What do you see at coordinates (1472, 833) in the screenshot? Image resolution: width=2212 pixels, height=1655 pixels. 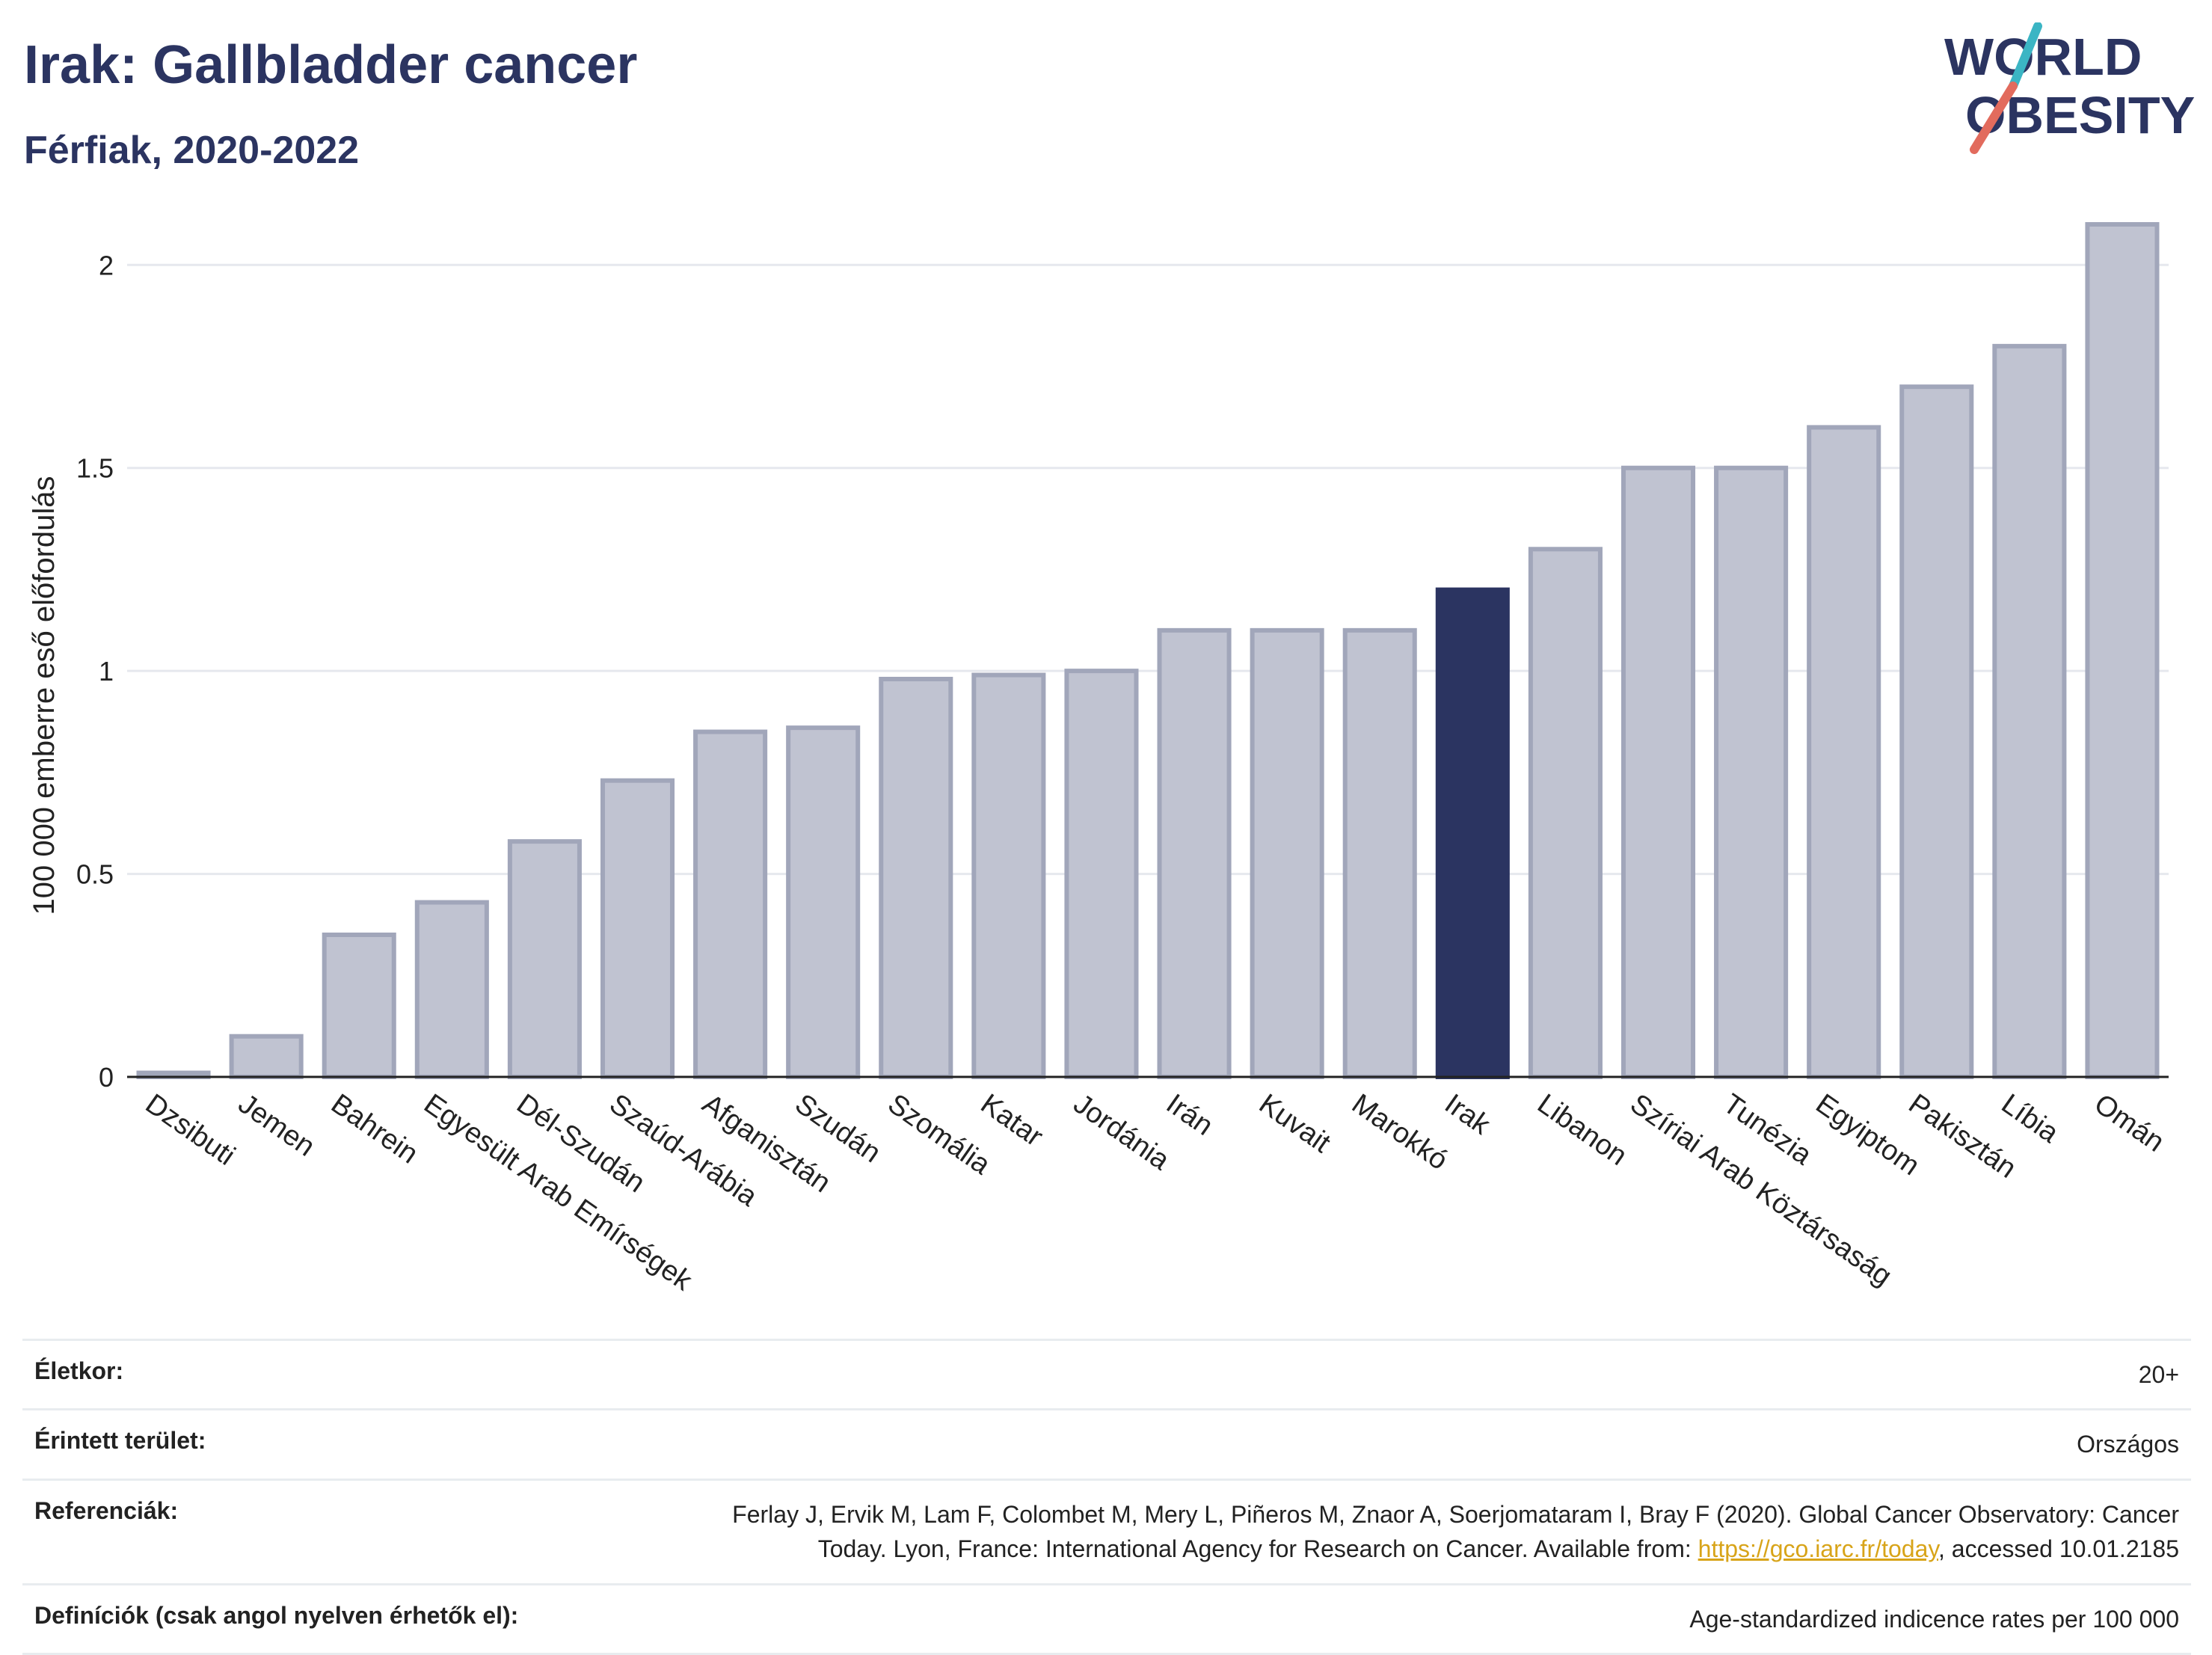 I see `bar-highlight` at bounding box center [1472, 833].